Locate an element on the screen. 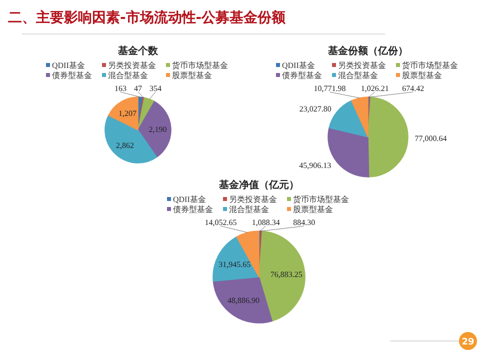 The width and height of the screenshot is (499, 363). data-label: 10,771.98 is located at coordinates (330, 88).